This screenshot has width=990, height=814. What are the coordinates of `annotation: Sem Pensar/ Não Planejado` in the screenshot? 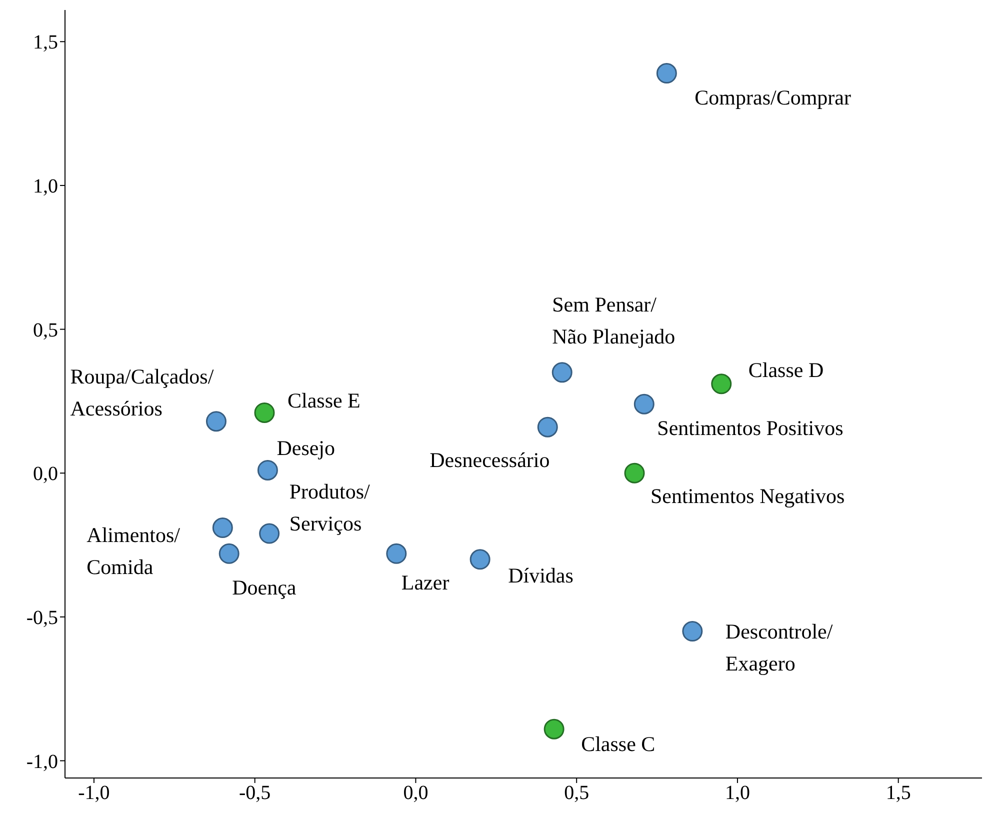 It's located at (614, 320).